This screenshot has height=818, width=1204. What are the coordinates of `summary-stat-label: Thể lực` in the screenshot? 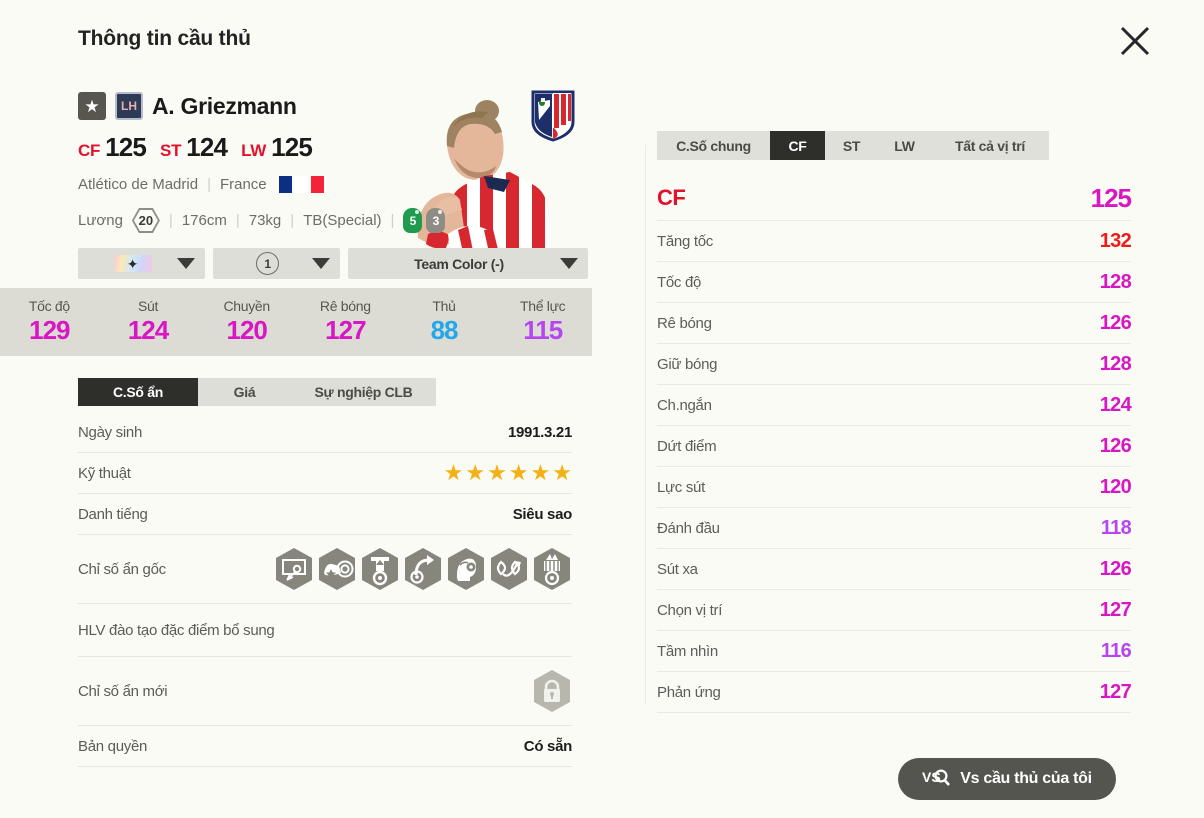 It's located at (542, 306).